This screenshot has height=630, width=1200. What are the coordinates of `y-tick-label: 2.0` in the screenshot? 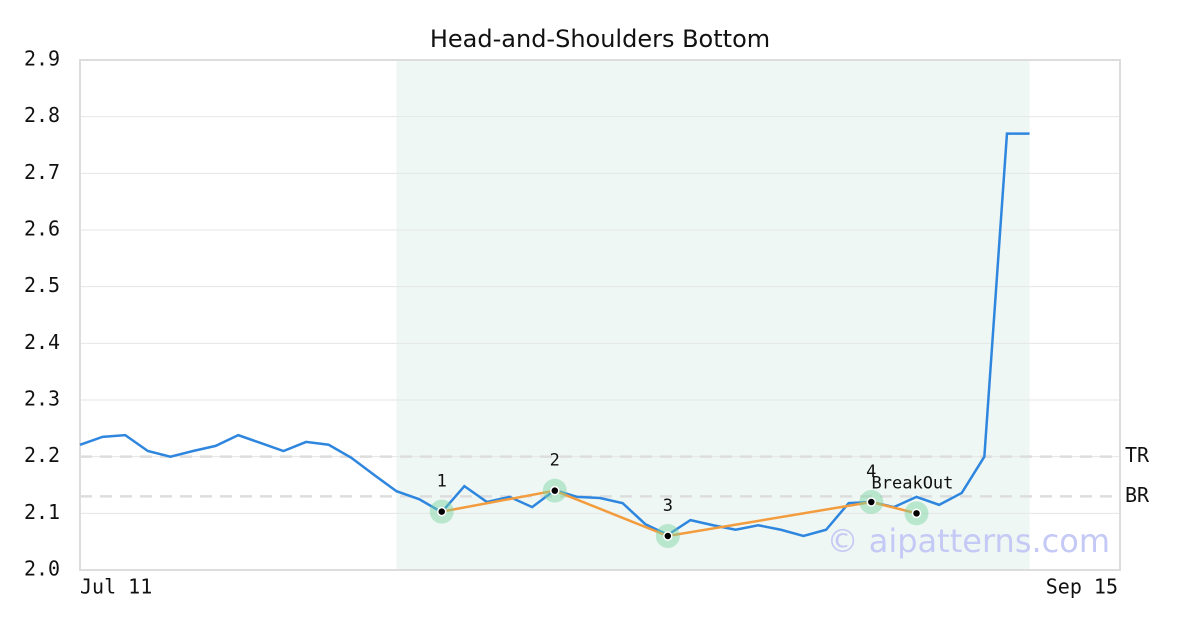 It's located at (42, 569).